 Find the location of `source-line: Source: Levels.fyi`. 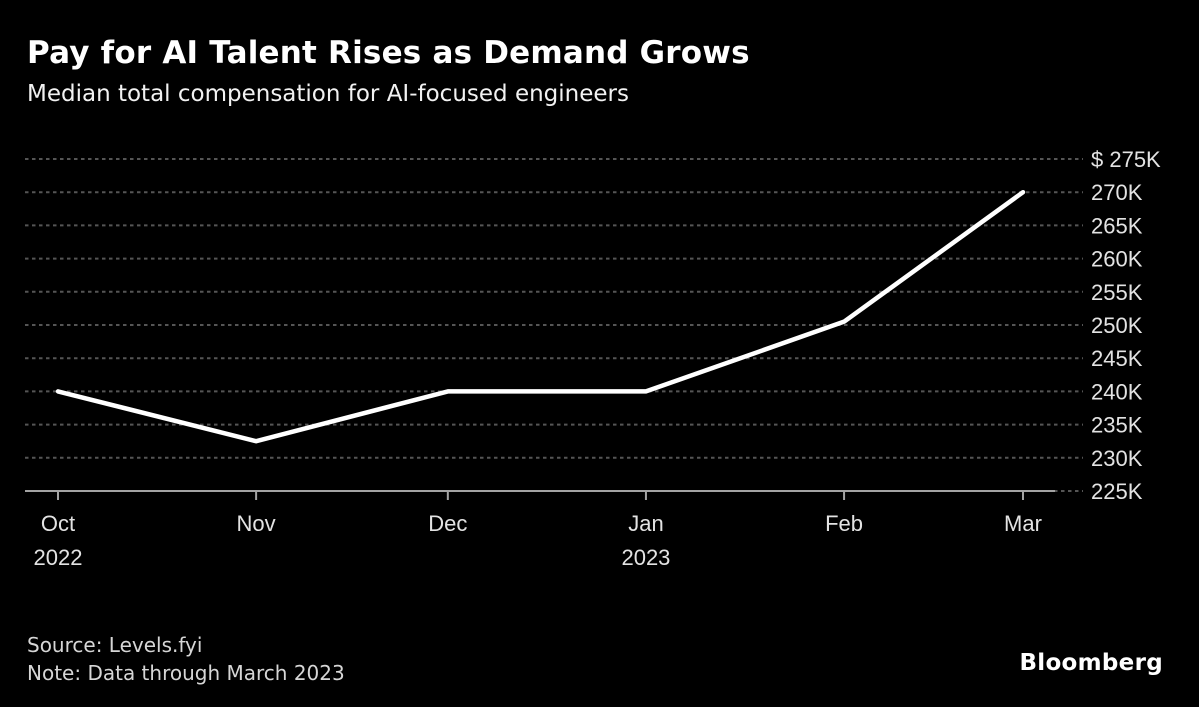

source-line: Source: Levels.fyi is located at coordinates (115, 645).